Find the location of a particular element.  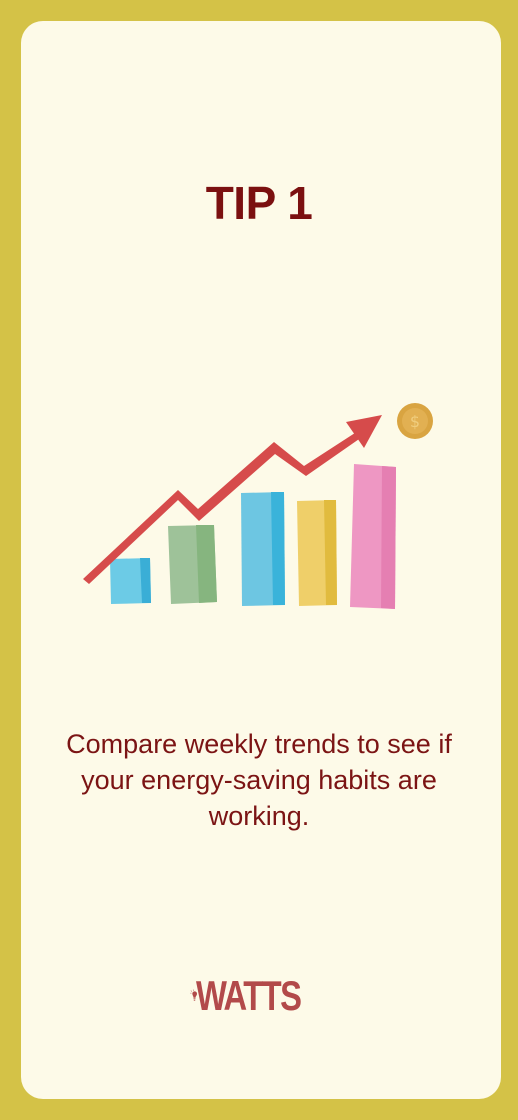

trend-arrow-icon is located at coordinates (232, 499).